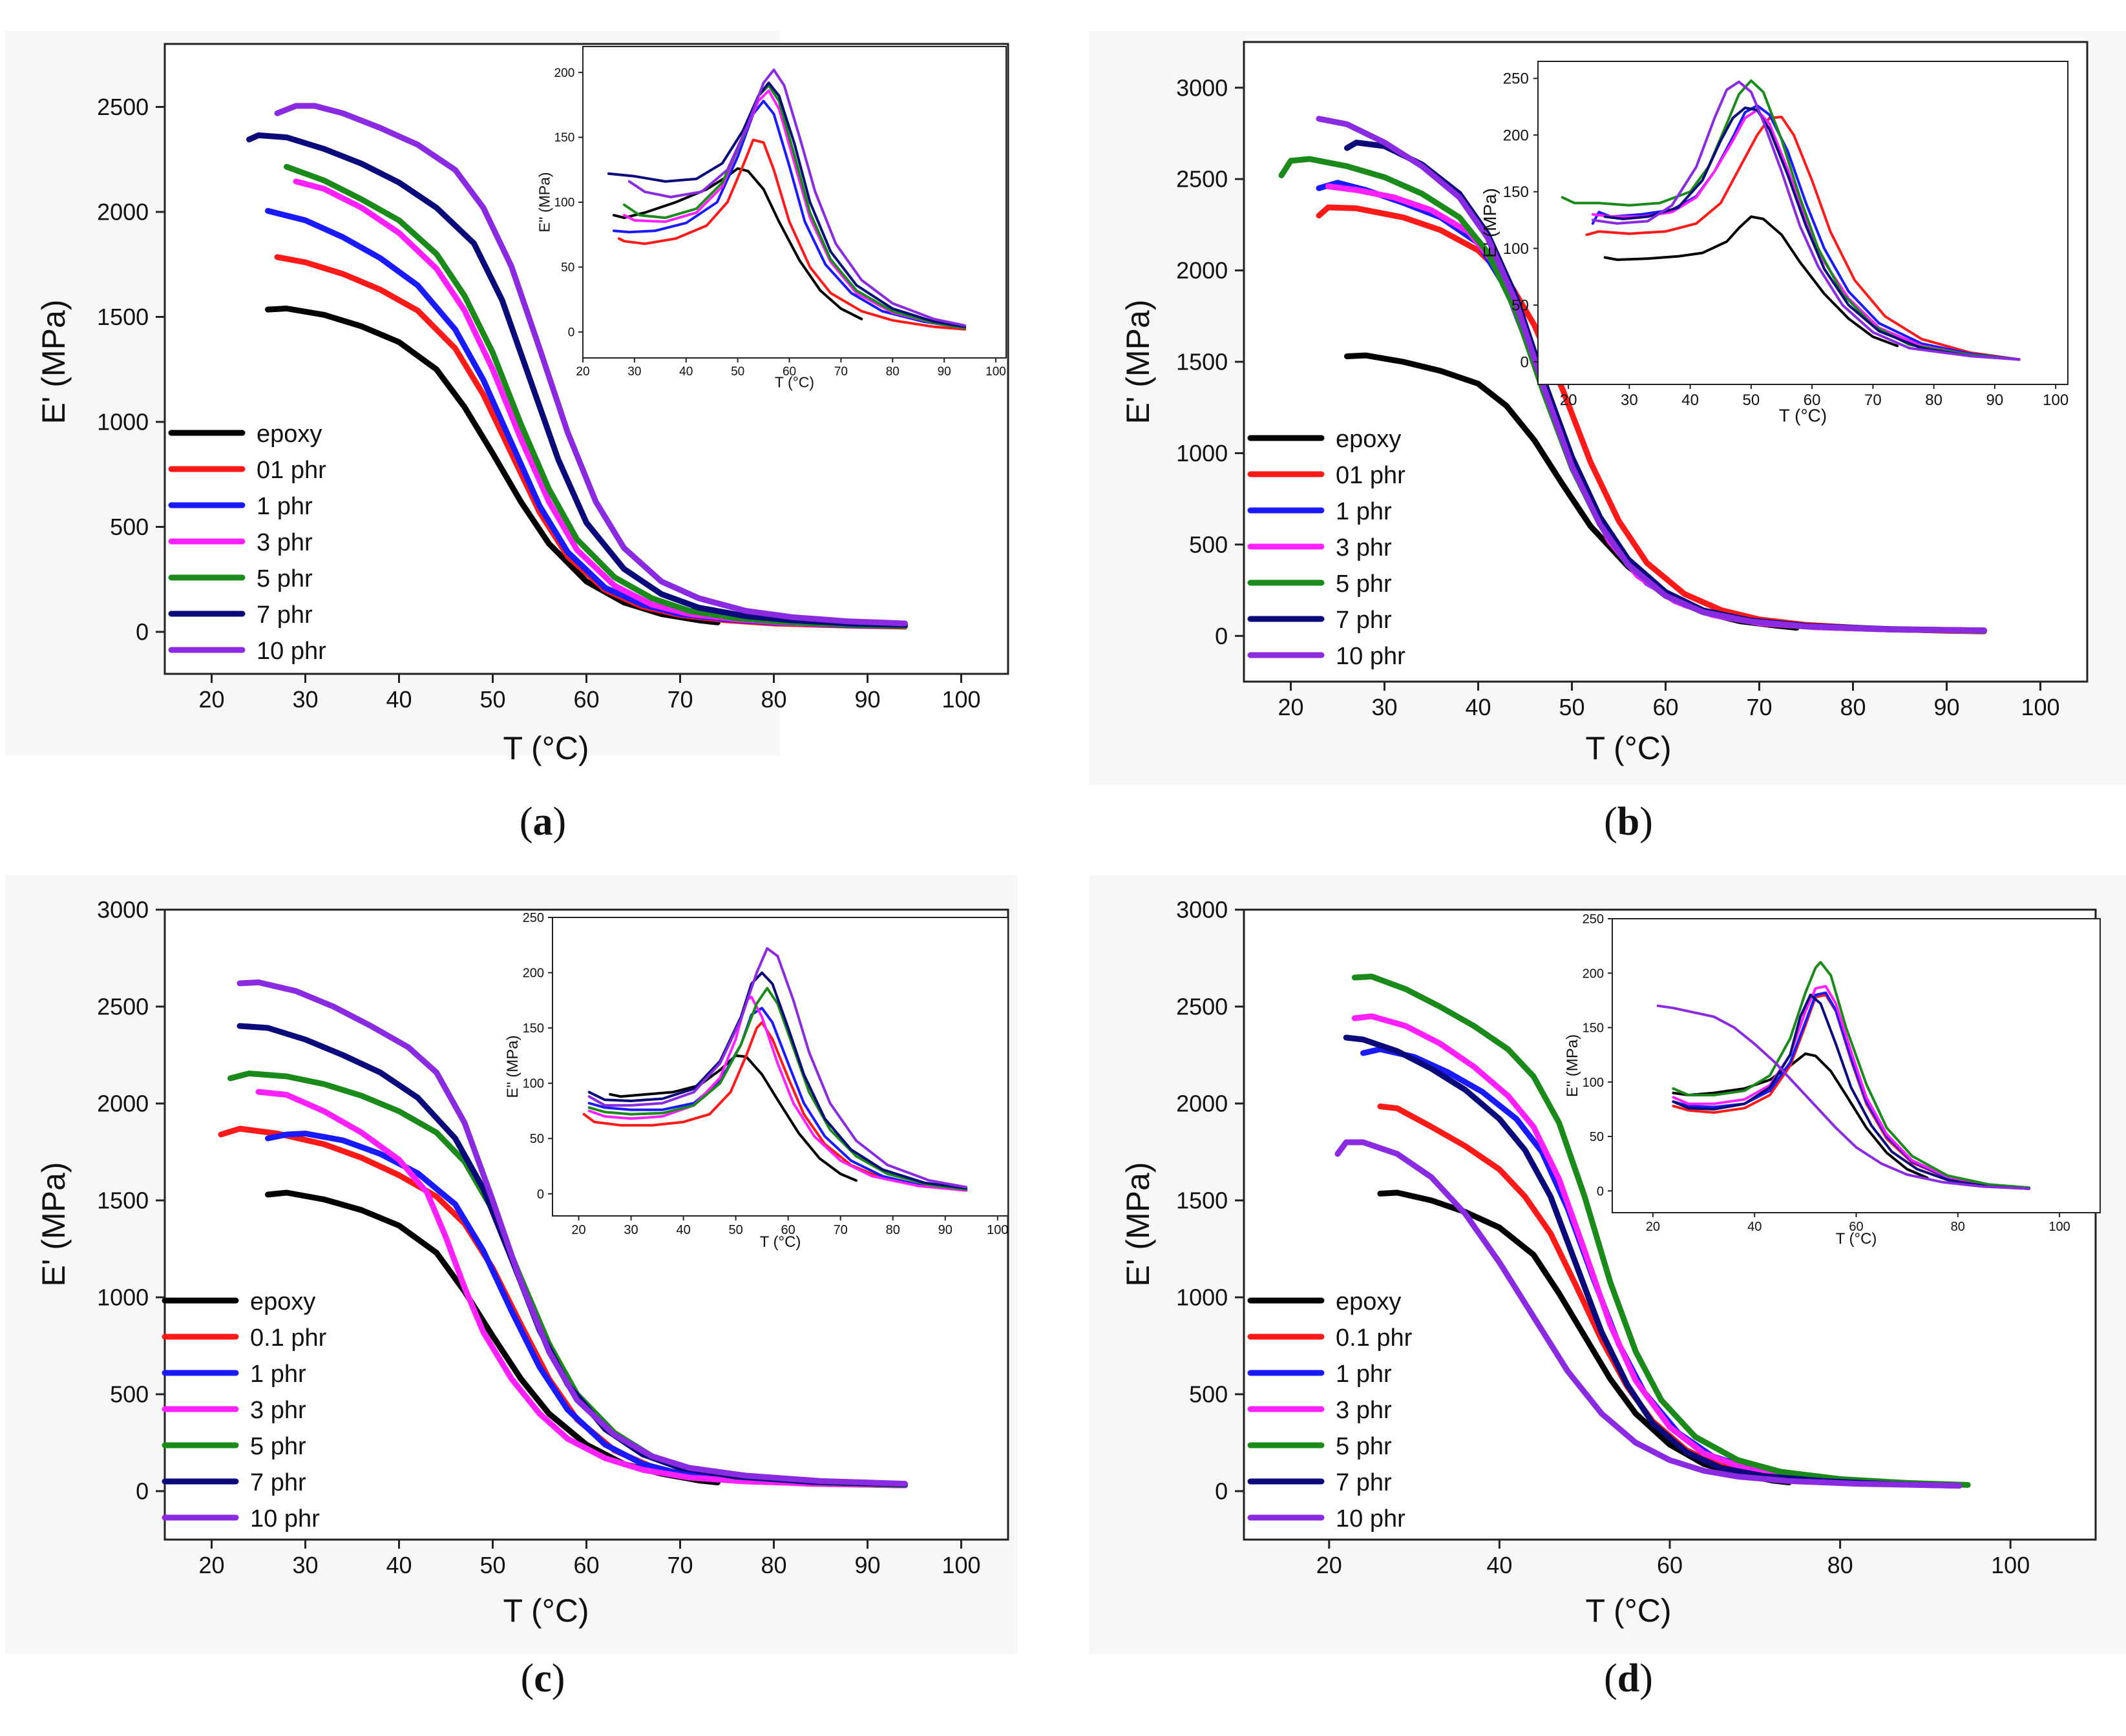  What do you see at coordinates (123, 317) in the screenshot?
I see `panel-a-main-ytick-label: 1500` at bounding box center [123, 317].